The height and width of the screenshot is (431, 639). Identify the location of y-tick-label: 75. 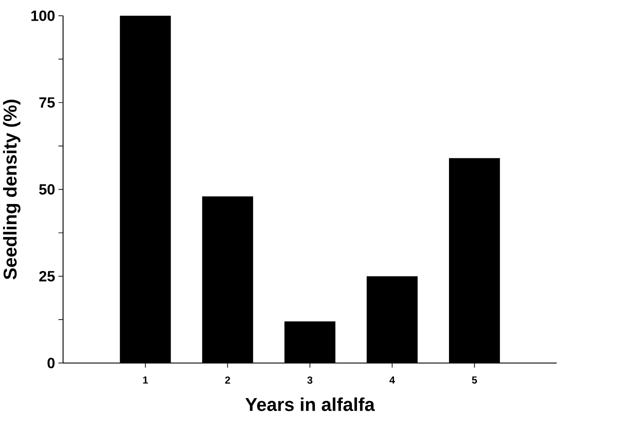
(47, 103).